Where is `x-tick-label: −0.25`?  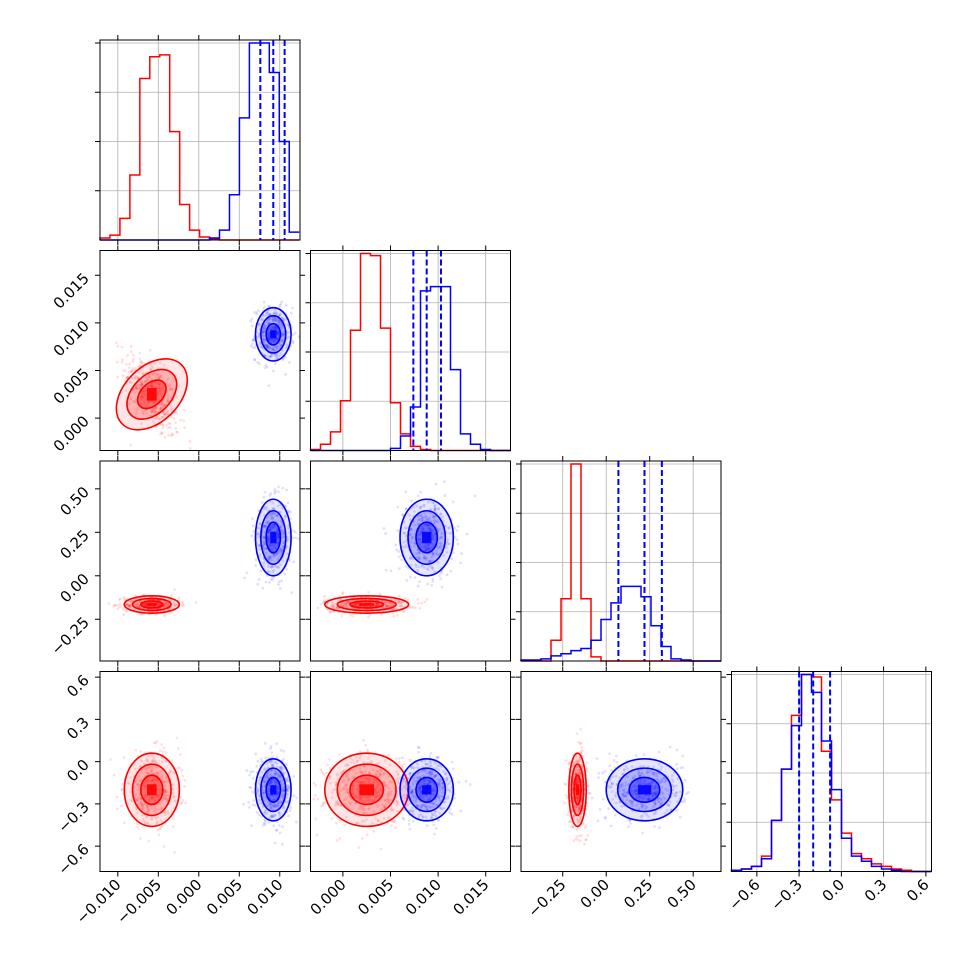
x-tick-label: −0.25 is located at coordinates (546, 898).